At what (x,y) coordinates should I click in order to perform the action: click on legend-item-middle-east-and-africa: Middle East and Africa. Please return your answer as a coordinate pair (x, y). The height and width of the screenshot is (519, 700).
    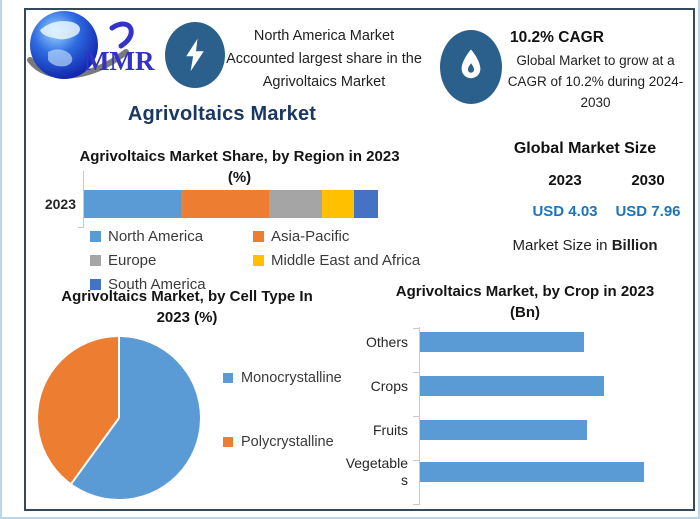
    Looking at the image, I should click on (336, 260).